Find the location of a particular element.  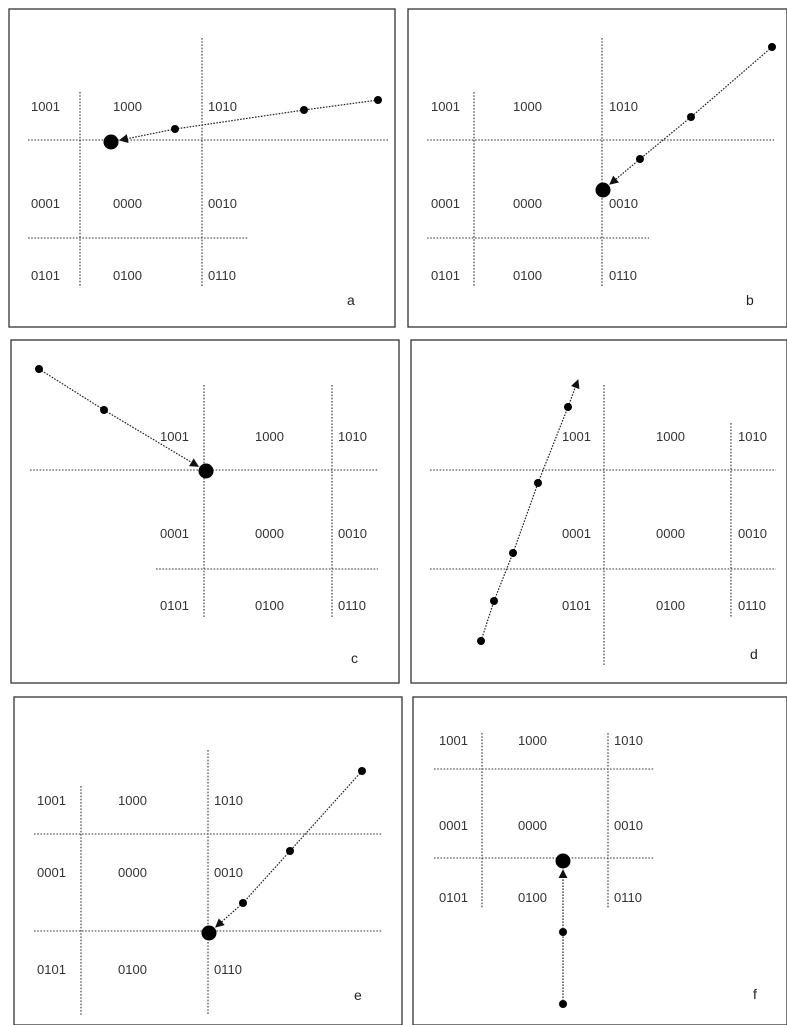

panel-label: f is located at coordinates (755, 994).